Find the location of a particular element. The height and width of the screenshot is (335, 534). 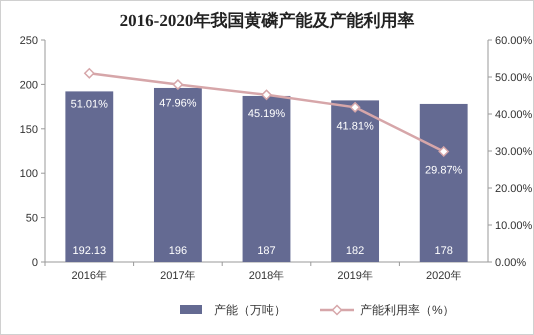

y2-tick-label: 30.00% is located at coordinates (514, 152).